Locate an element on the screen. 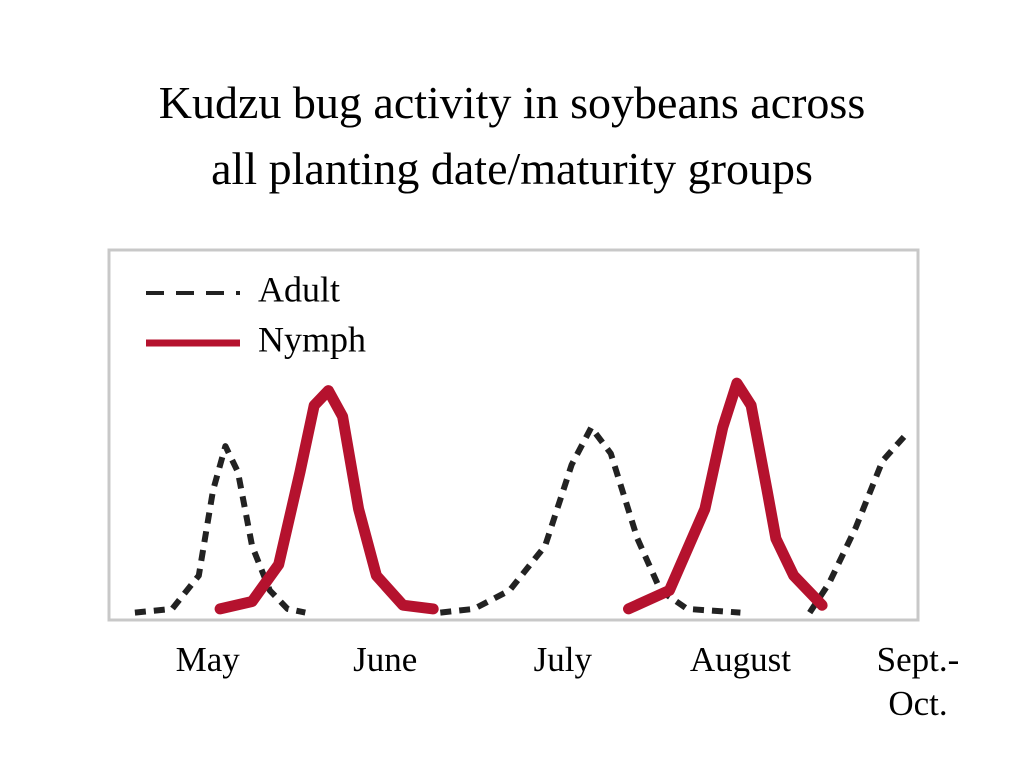  x-tick-label: Sept.- Oct. is located at coordinates (918, 681).